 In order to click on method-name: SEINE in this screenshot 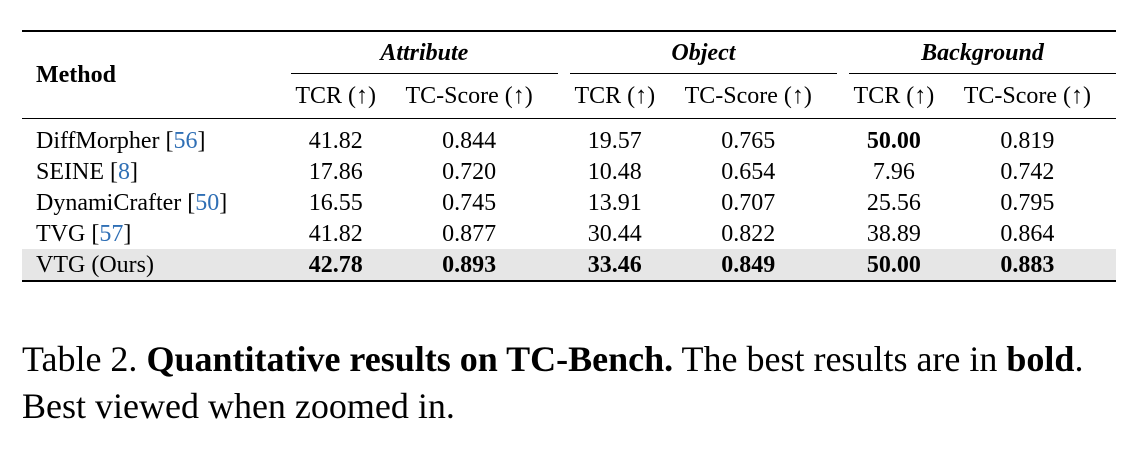, I will do `click(70, 171)`.